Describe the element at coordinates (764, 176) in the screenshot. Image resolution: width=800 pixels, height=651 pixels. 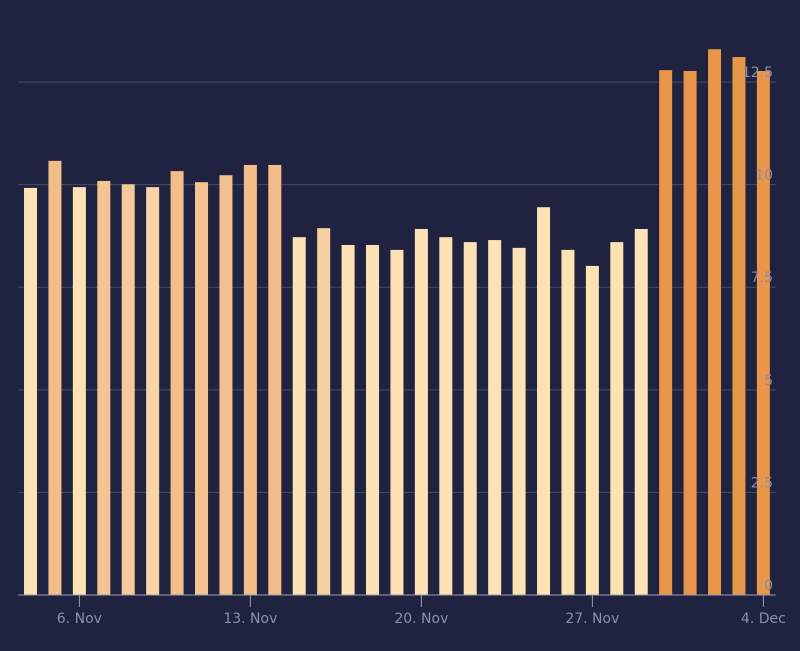
I see `y-tick-label: 10` at that location.